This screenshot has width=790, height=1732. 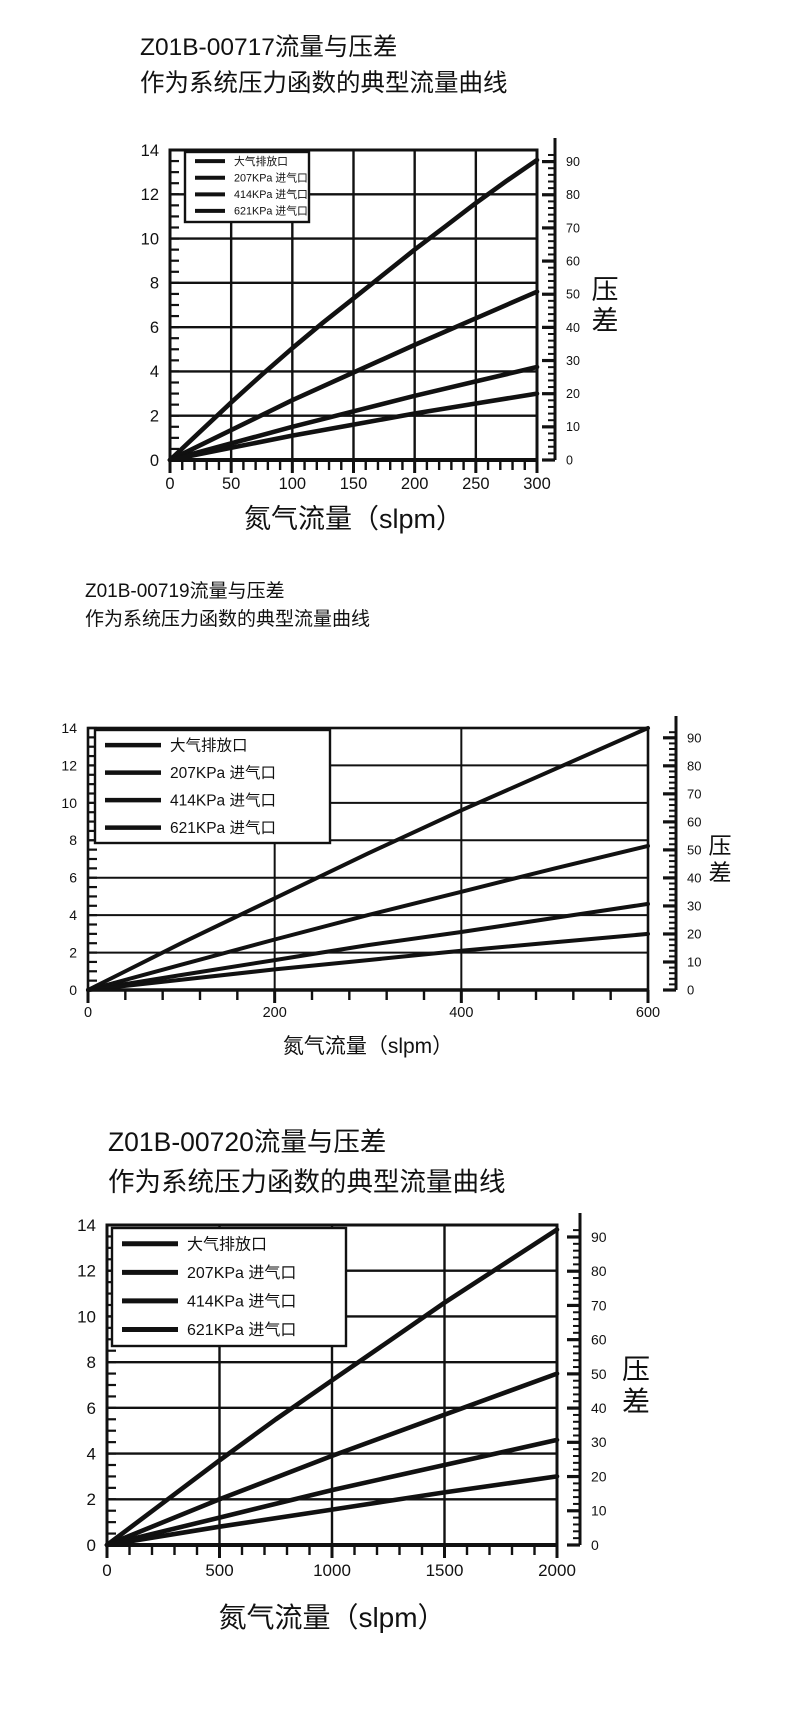 I want to click on chart-title-2-line2: 作为系统压力函数的典型流量曲线, so click(x=228, y=619).